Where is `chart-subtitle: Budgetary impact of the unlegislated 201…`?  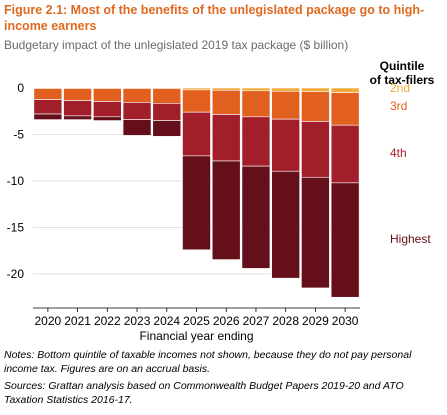 chart-subtitle: Budgetary impact of the unlegislated 201… is located at coordinates (176, 45).